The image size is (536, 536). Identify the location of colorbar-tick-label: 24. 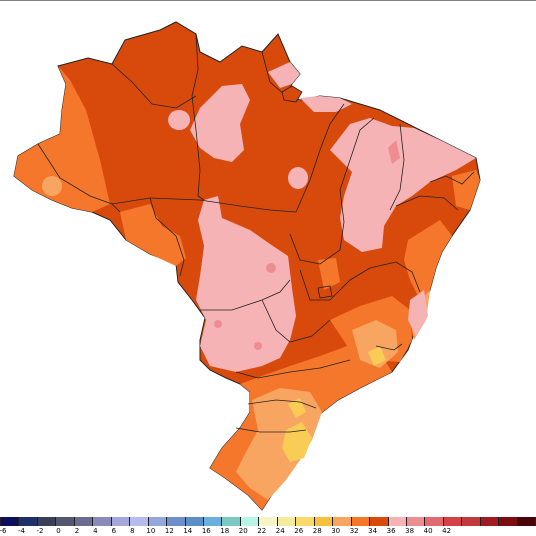
(280, 531).